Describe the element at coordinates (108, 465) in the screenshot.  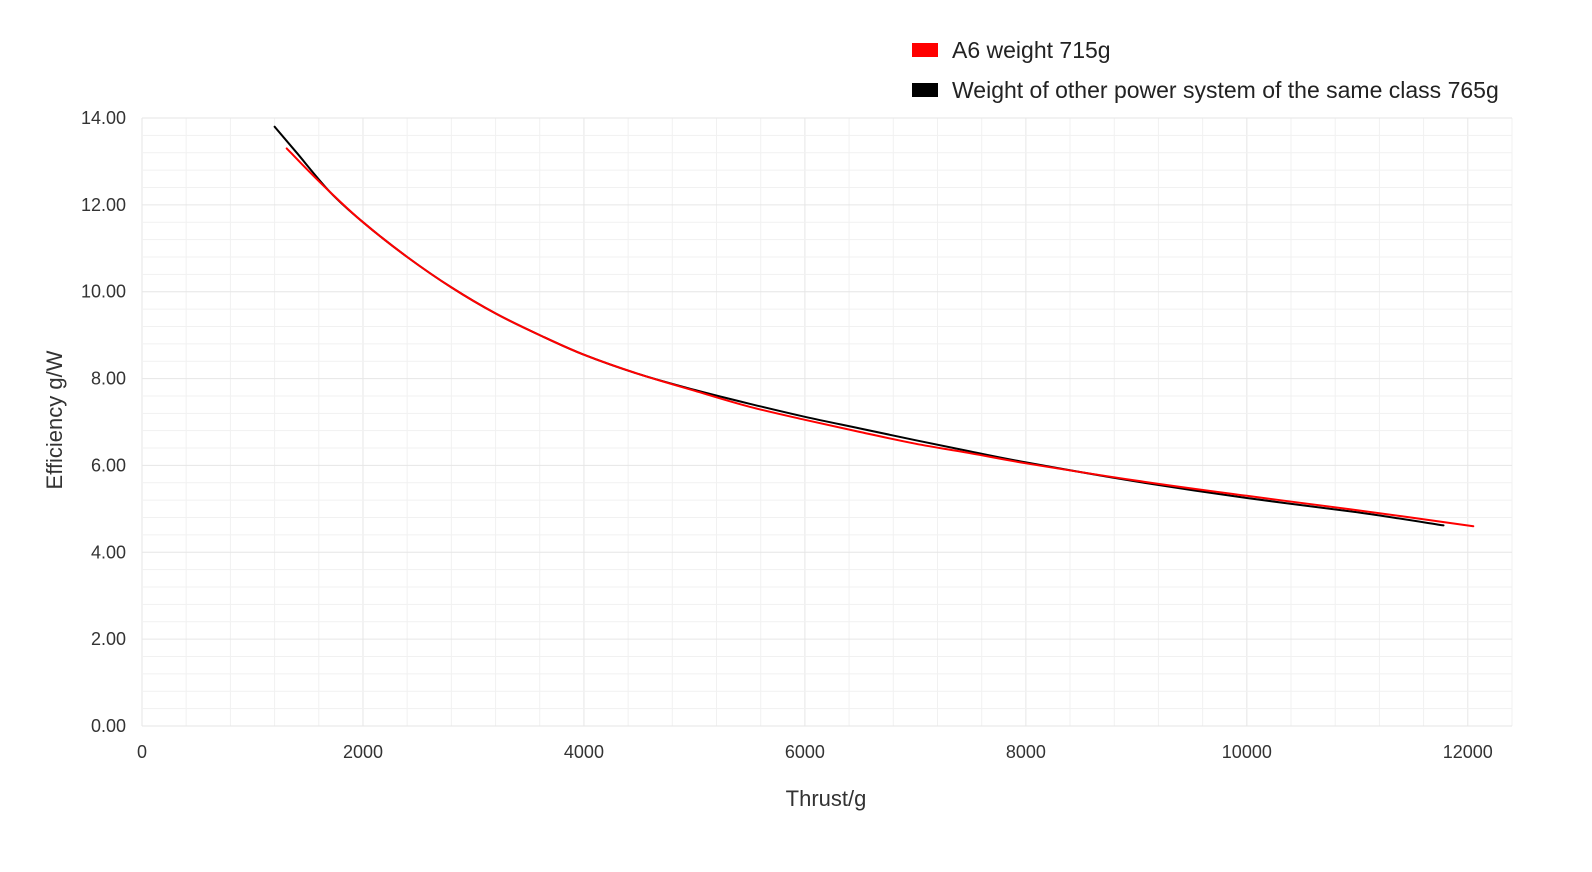
I see `y-tick-label: 6.00` at that location.